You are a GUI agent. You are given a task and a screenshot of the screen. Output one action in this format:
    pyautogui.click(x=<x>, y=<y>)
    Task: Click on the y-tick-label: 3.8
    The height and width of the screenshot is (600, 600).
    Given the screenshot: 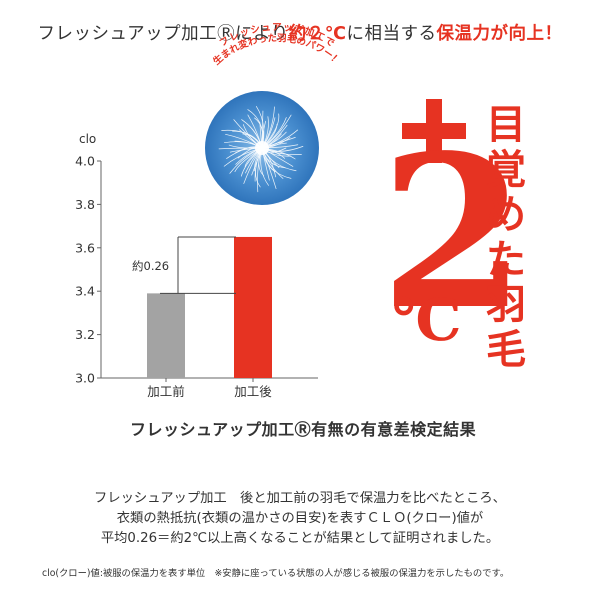 What is the action you would take?
    pyautogui.click(x=85, y=204)
    